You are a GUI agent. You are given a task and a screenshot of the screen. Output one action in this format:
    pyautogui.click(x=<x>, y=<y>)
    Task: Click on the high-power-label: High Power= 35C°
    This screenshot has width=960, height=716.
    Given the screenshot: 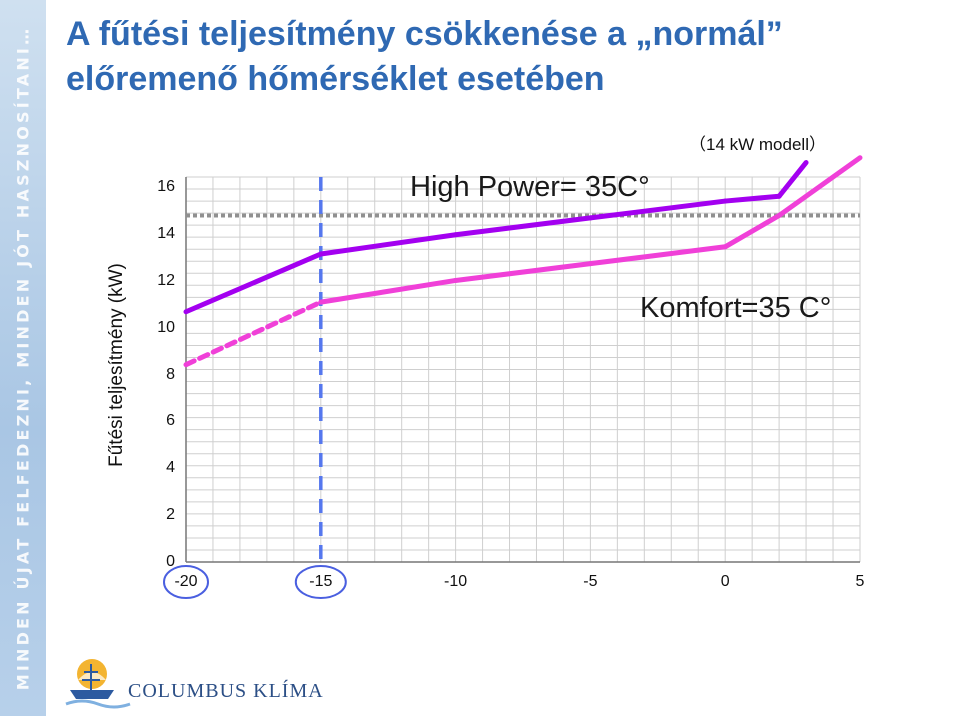 What is the action you would take?
    pyautogui.click(x=530, y=187)
    